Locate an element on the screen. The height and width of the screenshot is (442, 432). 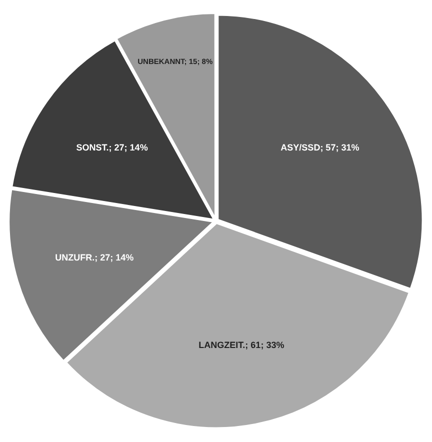
slice-label: LANGZEIT.; 61; 33% is located at coordinates (241, 345).